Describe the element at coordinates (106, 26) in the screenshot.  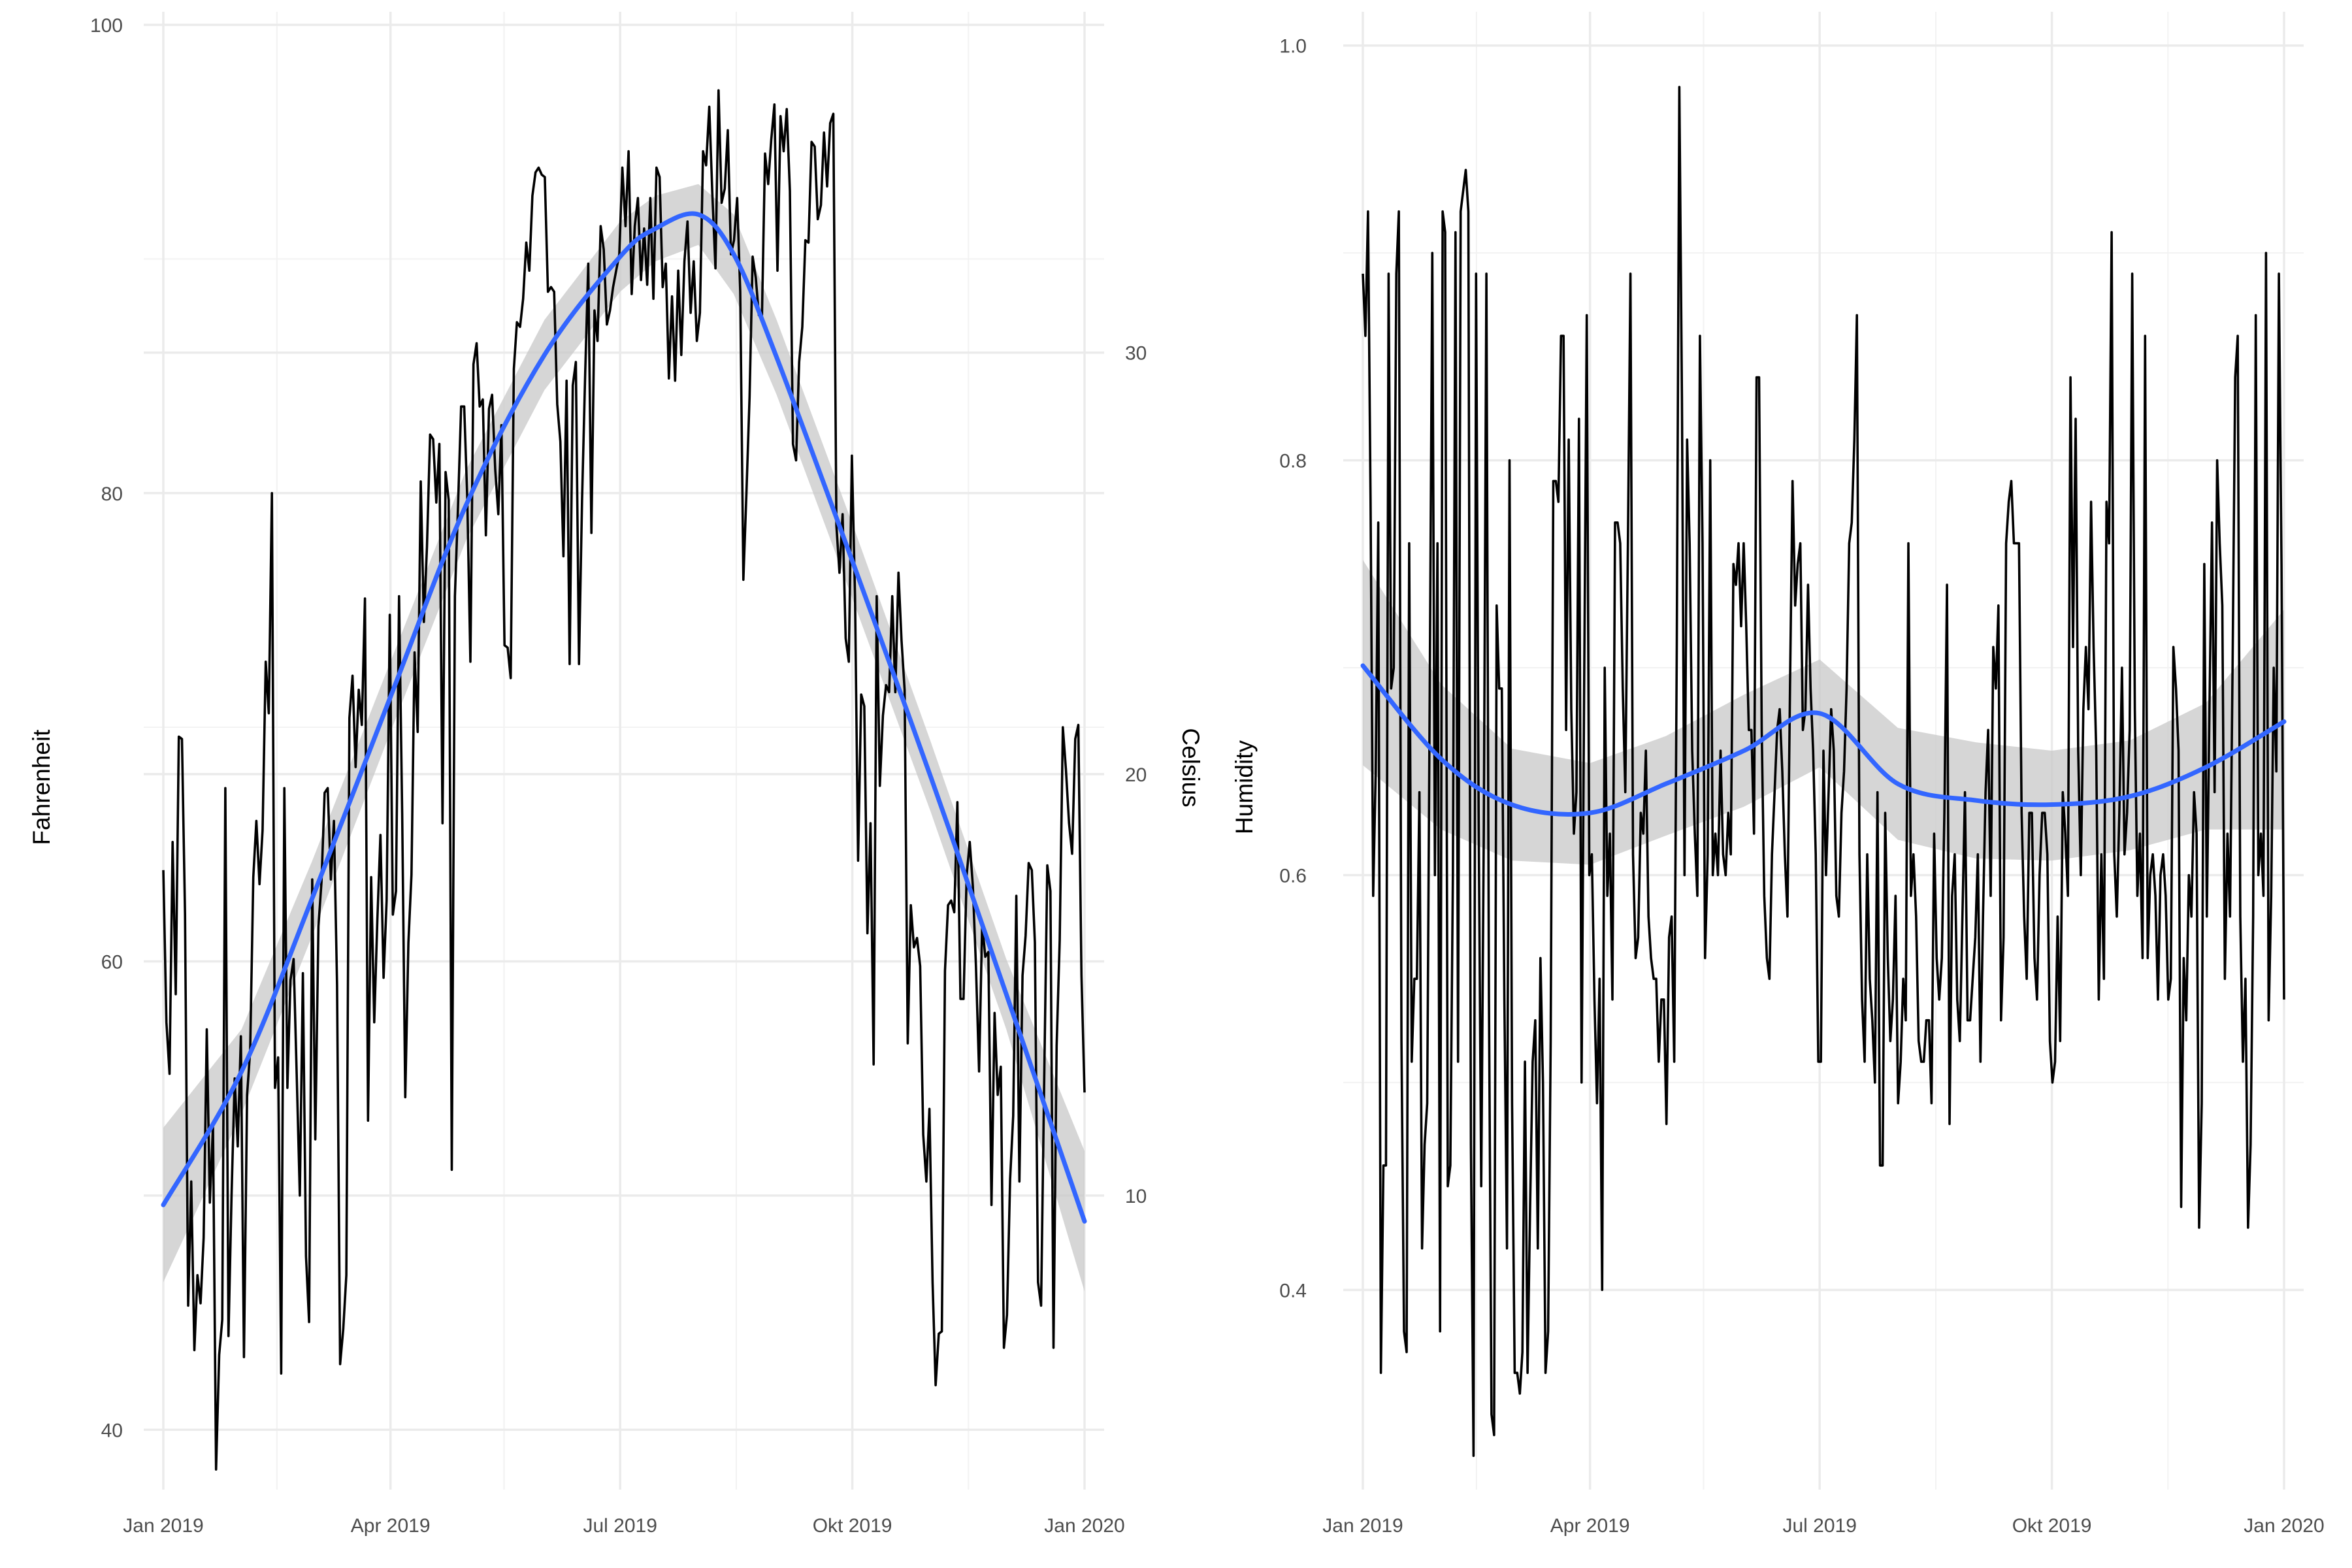
I see `y-tick-label: 100` at that location.